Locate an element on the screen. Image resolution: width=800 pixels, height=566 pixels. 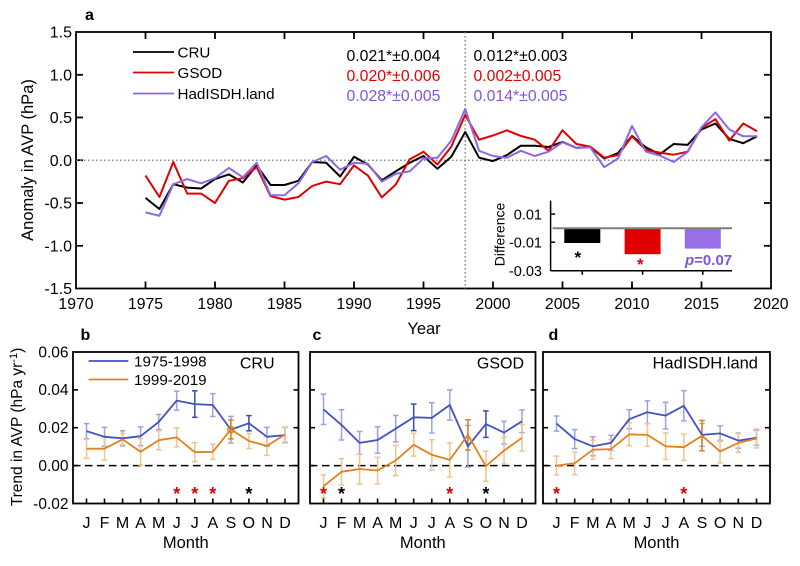
svg-text: a is located at coordinates (89, 15).